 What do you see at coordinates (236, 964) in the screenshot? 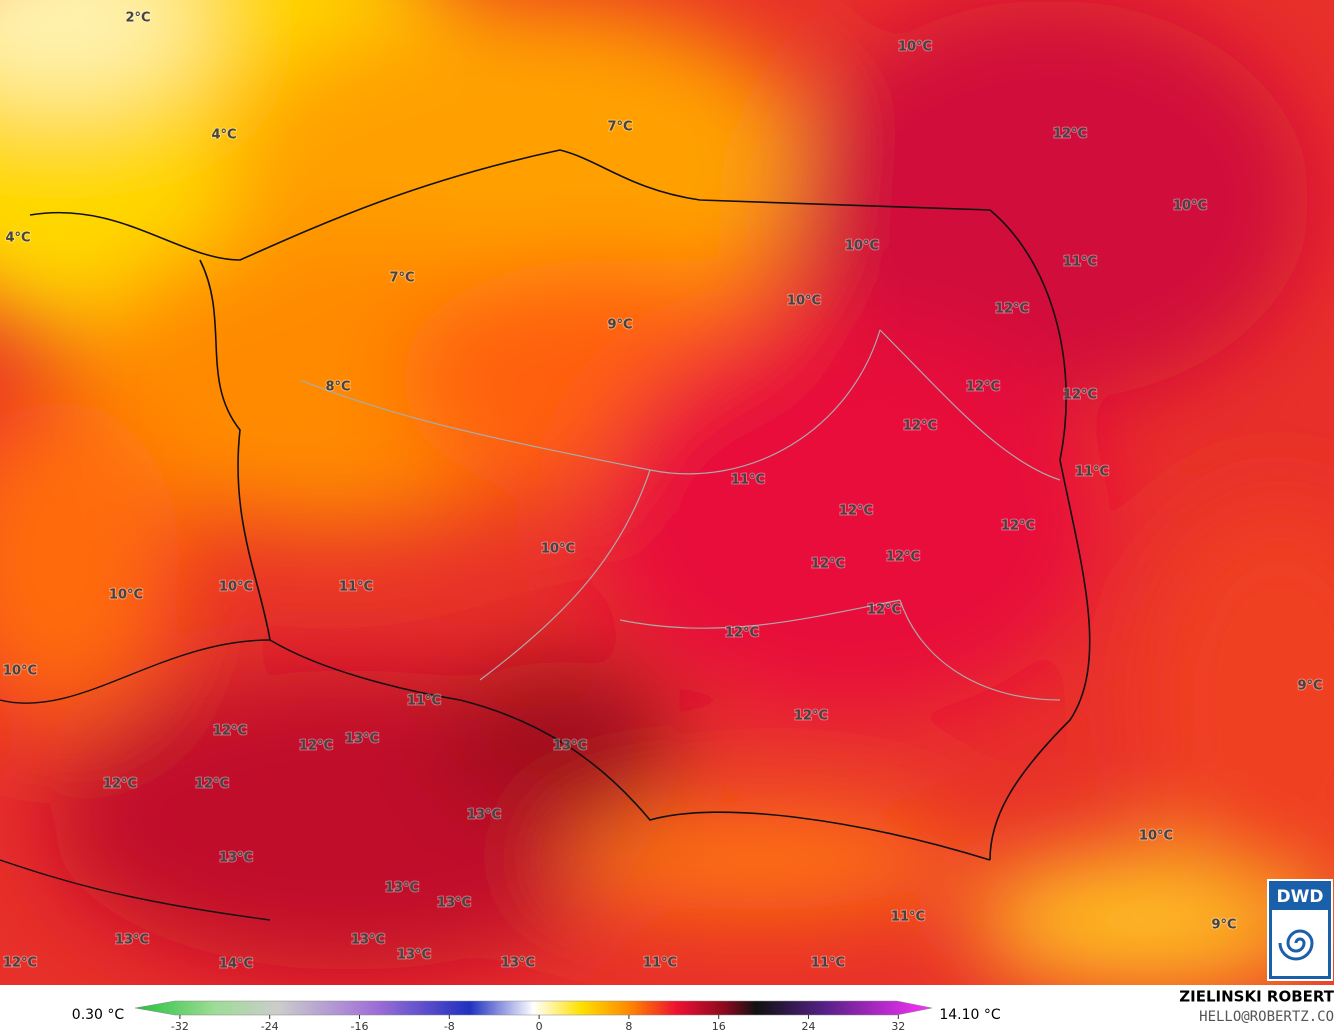
I see `temperature-label: 14°C` at bounding box center [236, 964].